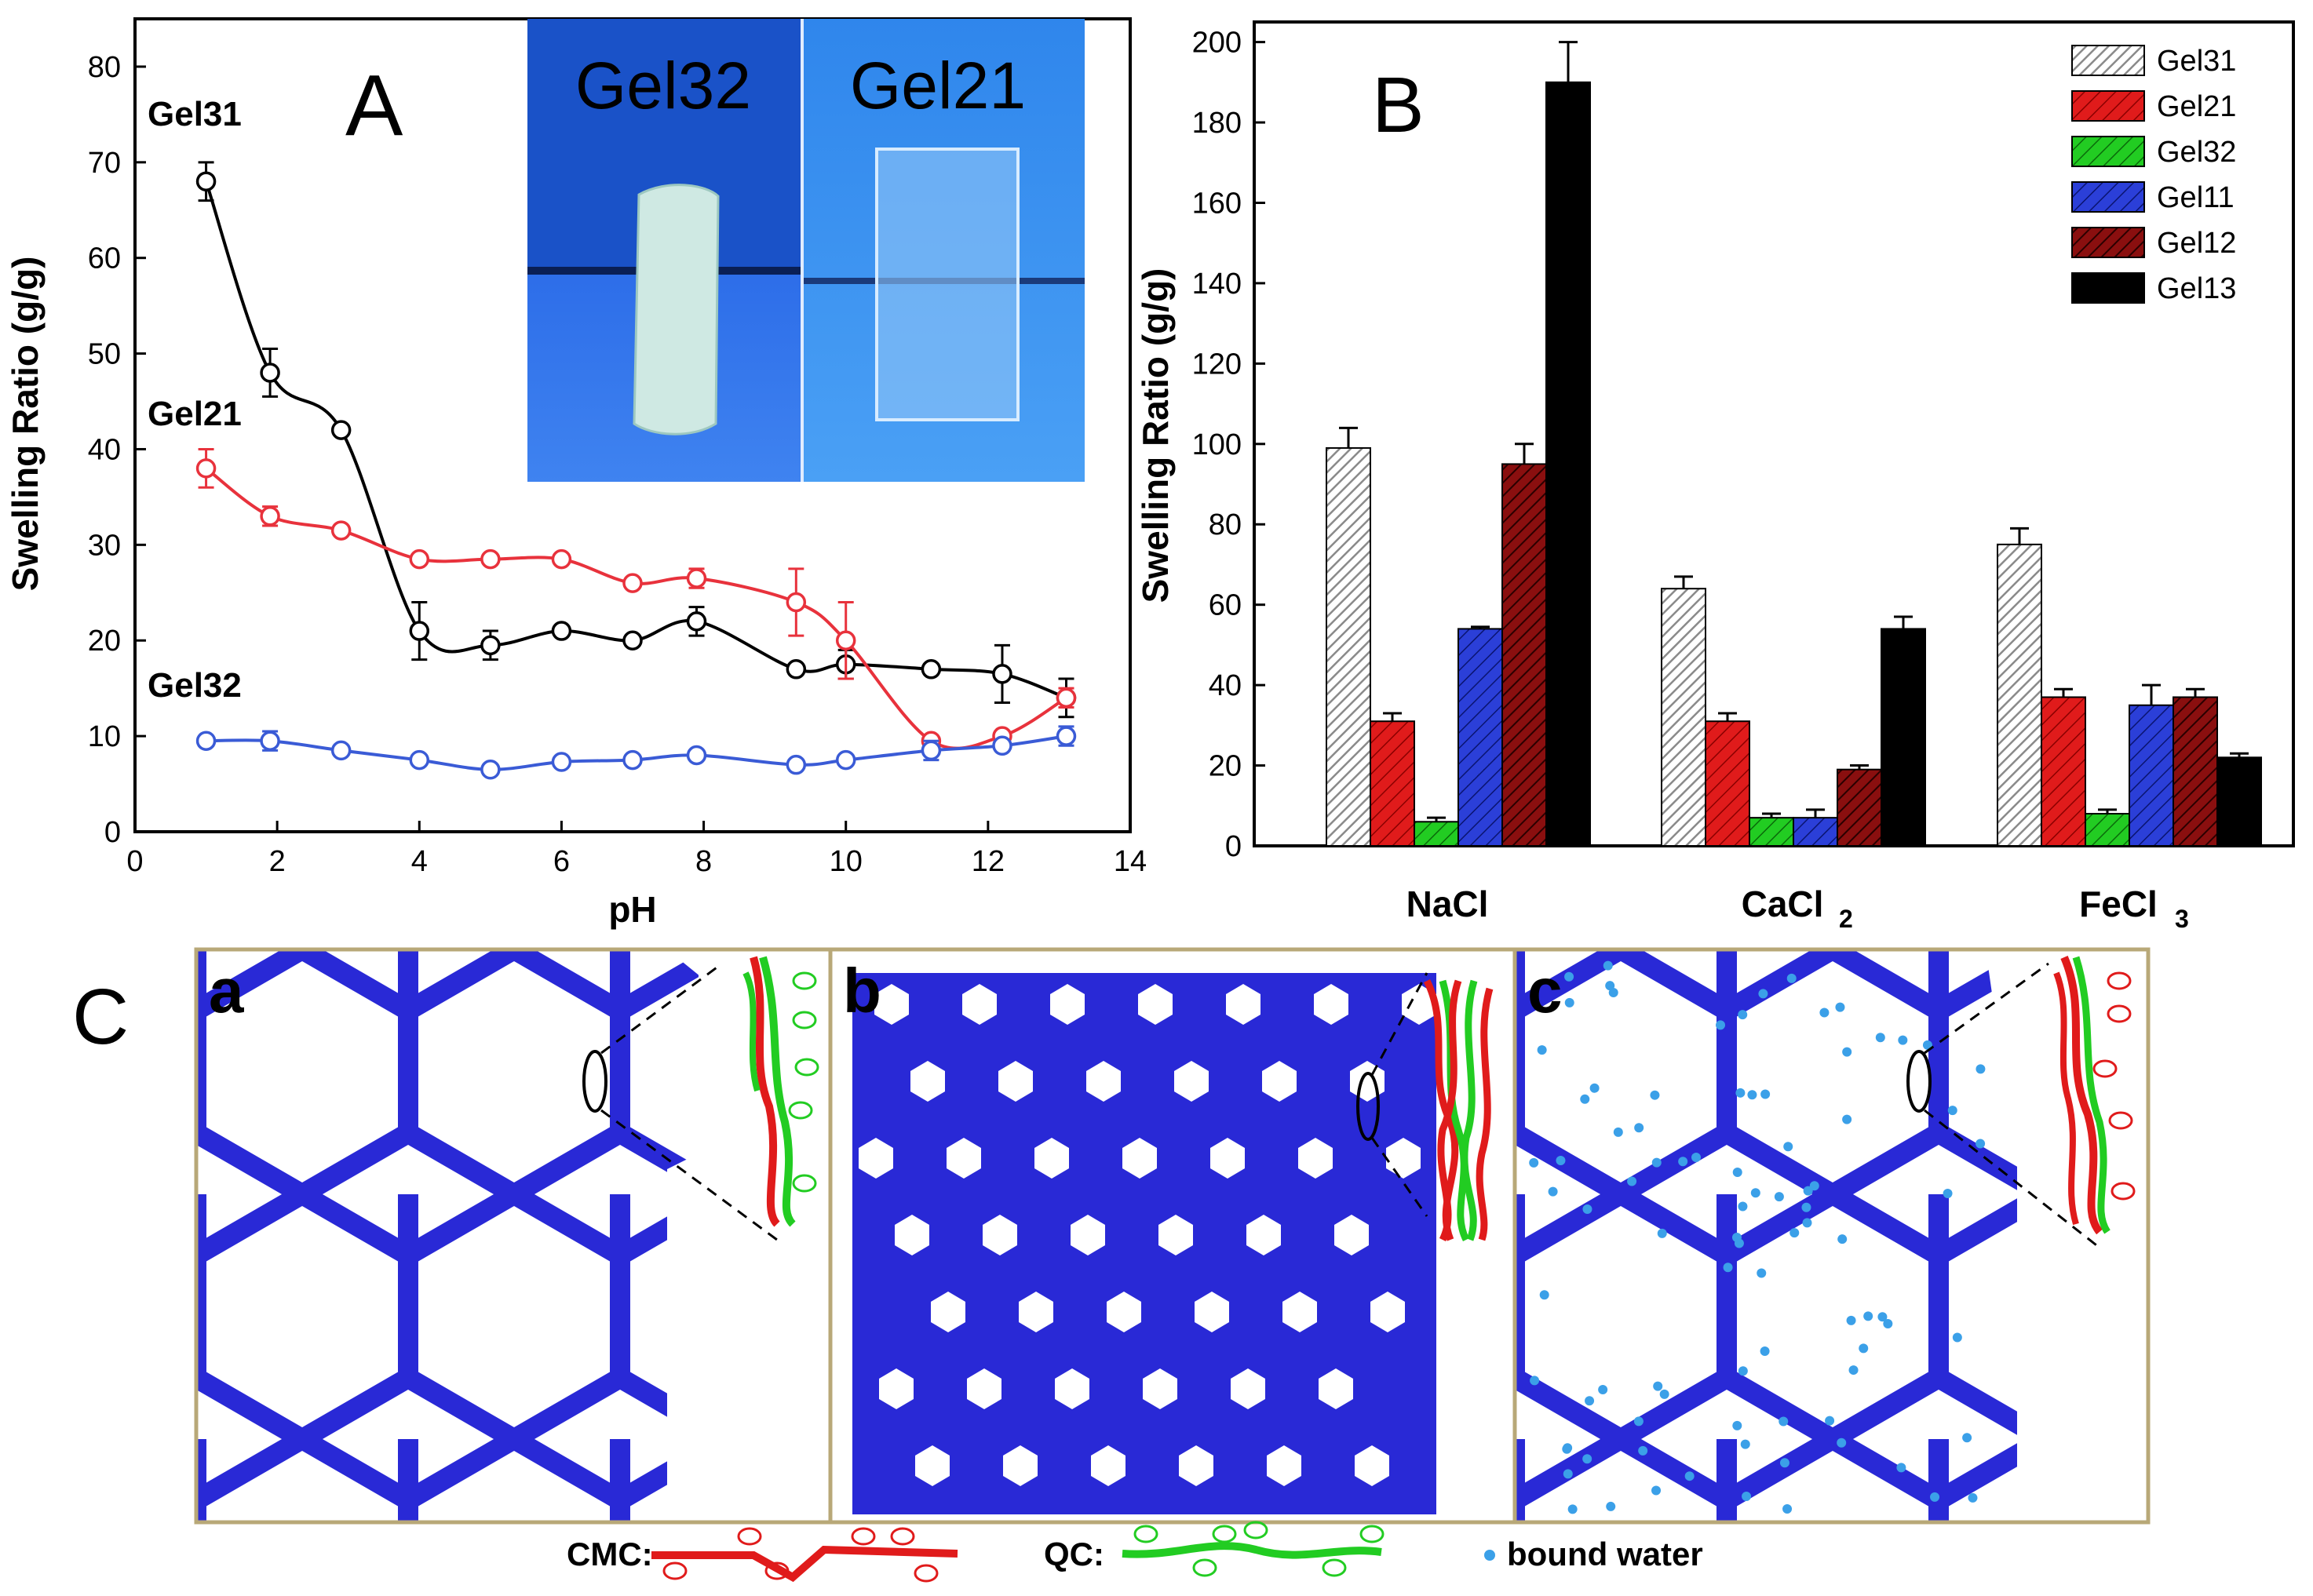 This screenshot has width=2313, height=1596. I want to click on legend-label-gel13: Gel13, so click(2196, 288).